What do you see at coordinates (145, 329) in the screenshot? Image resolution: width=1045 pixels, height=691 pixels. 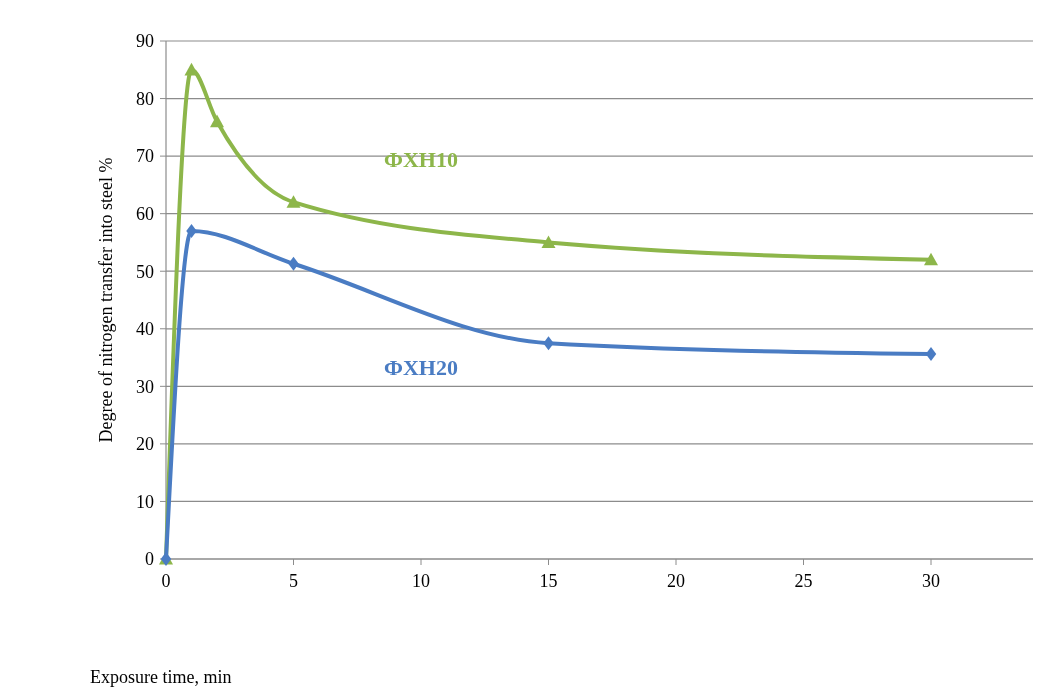 I see `y-tick-label: 40` at bounding box center [145, 329].